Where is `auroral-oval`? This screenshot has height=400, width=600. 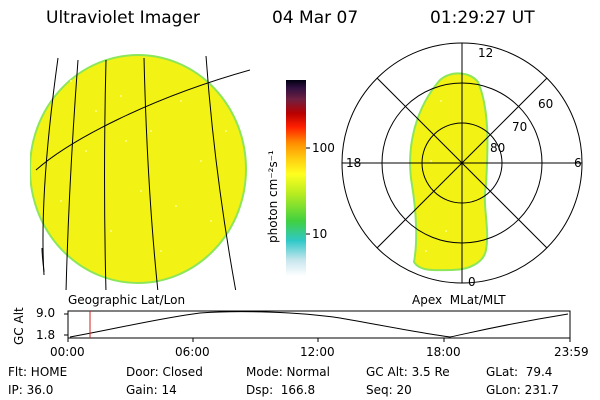 auroral-oval is located at coordinates (449, 172).